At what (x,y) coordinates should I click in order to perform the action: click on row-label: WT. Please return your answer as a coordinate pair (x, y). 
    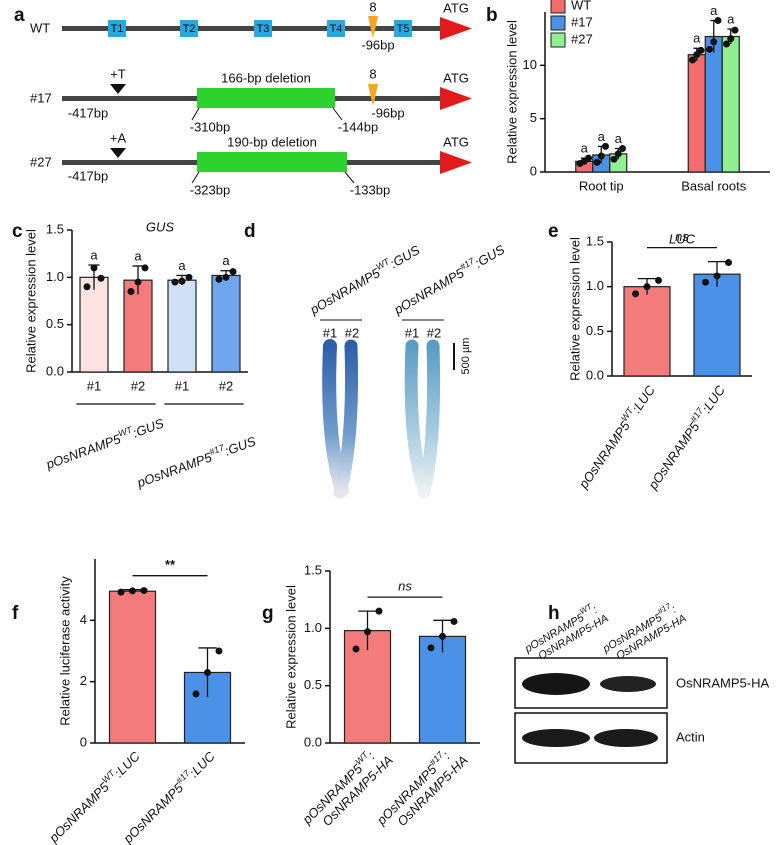
    Looking at the image, I should click on (40, 27).